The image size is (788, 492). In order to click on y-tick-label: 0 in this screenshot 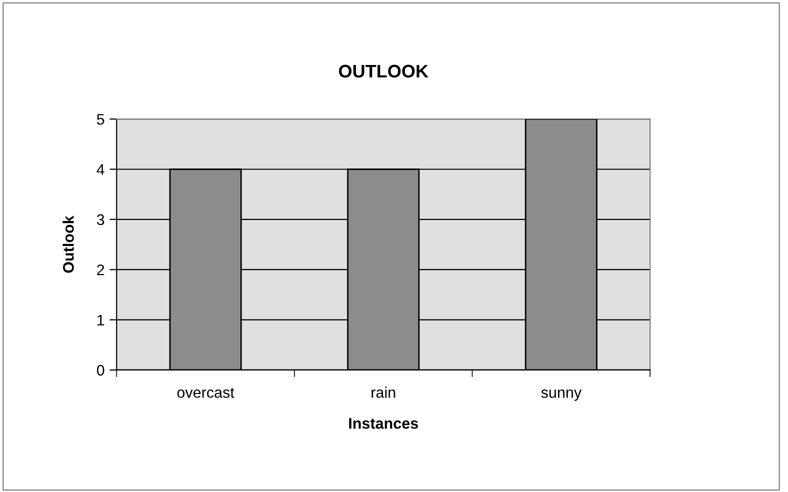, I will do `click(100, 370)`.